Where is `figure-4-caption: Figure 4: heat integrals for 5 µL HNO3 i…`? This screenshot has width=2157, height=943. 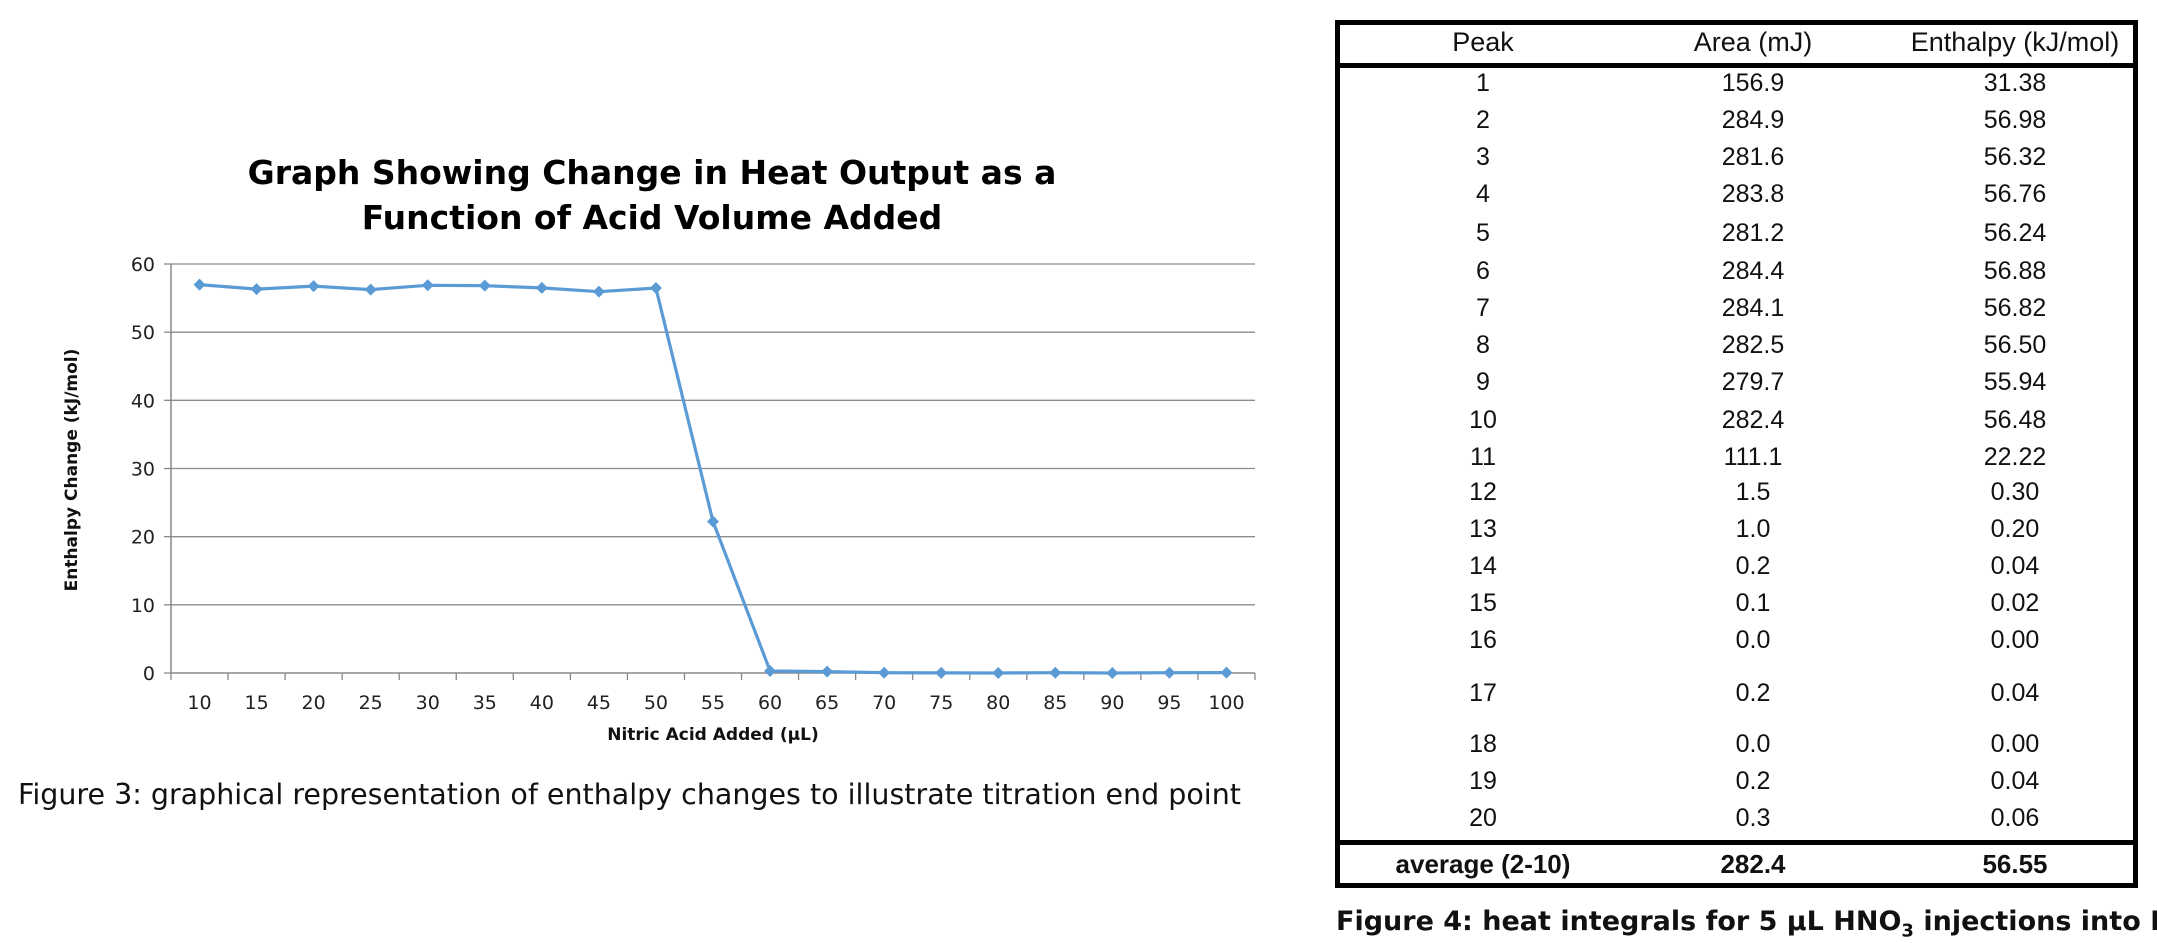 figure-4-caption: Figure 4: heat integrals for 5 µL HNO3 i… is located at coordinates (1746, 923).